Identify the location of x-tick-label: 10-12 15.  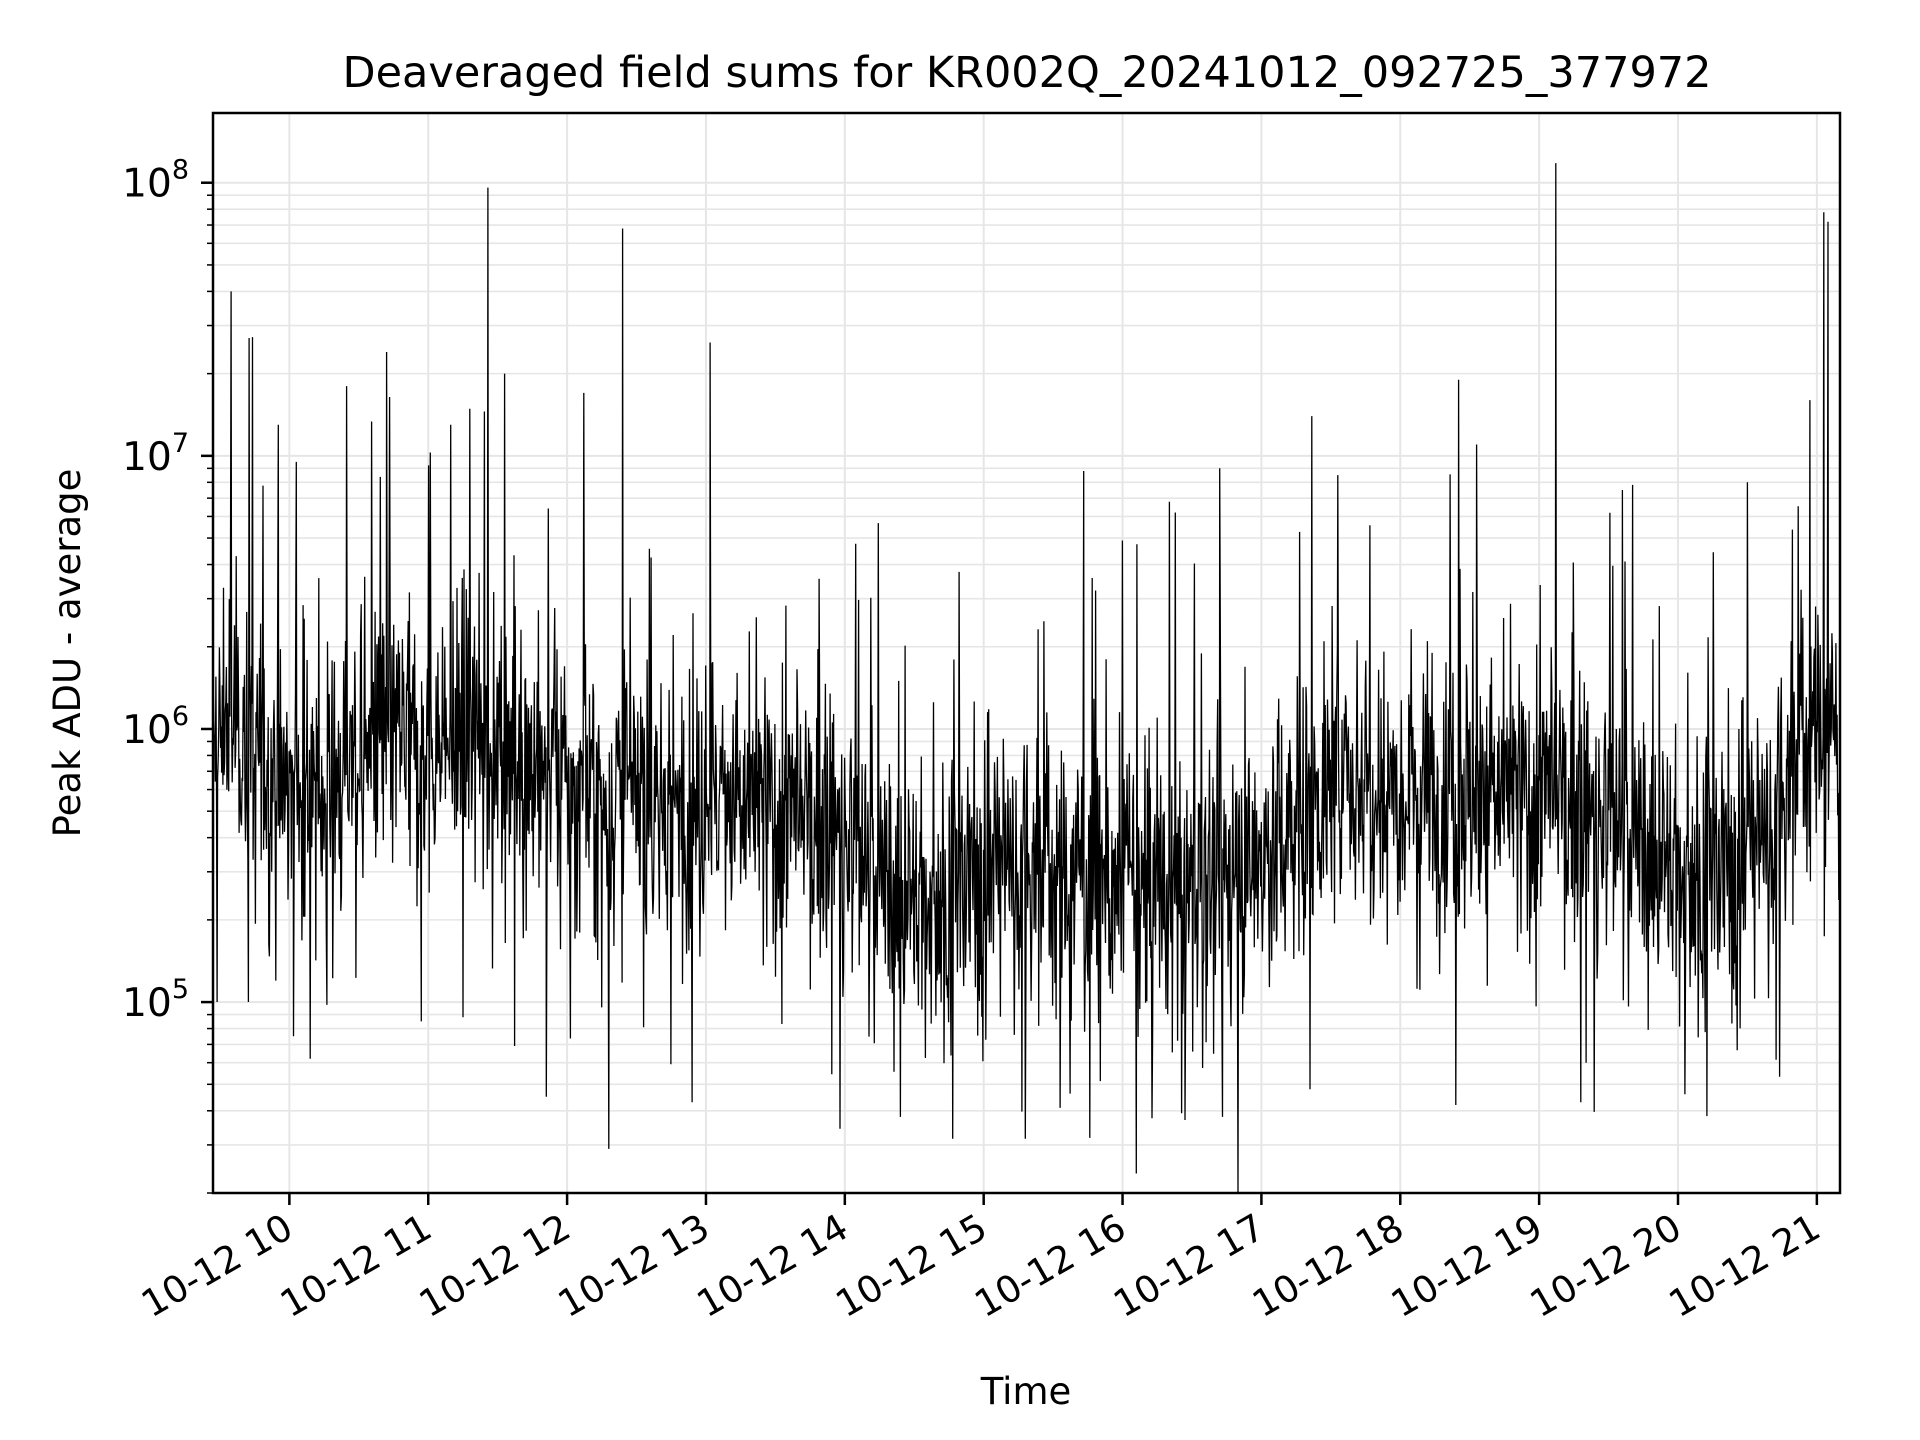
(912, 1266).